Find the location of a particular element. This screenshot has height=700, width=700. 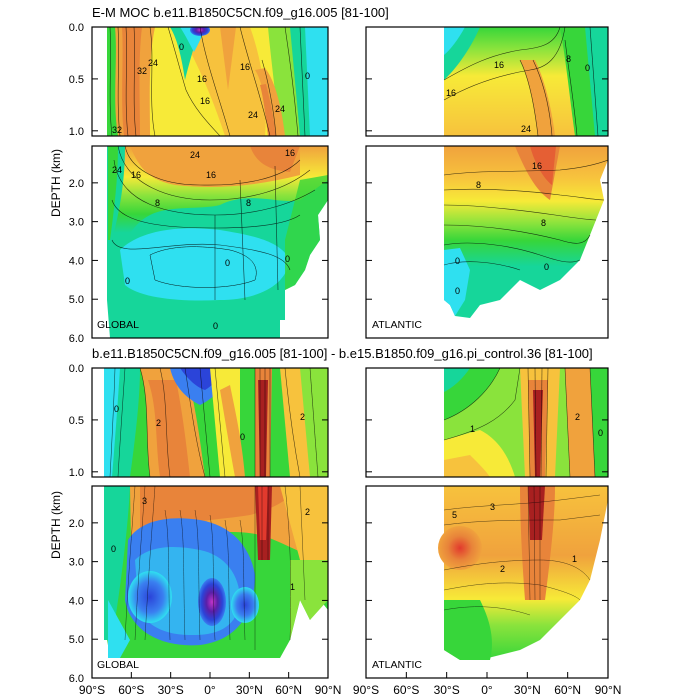

panel-atlantic-upper-top: 16 16 24 8 0 is located at coordinates (487, 81).